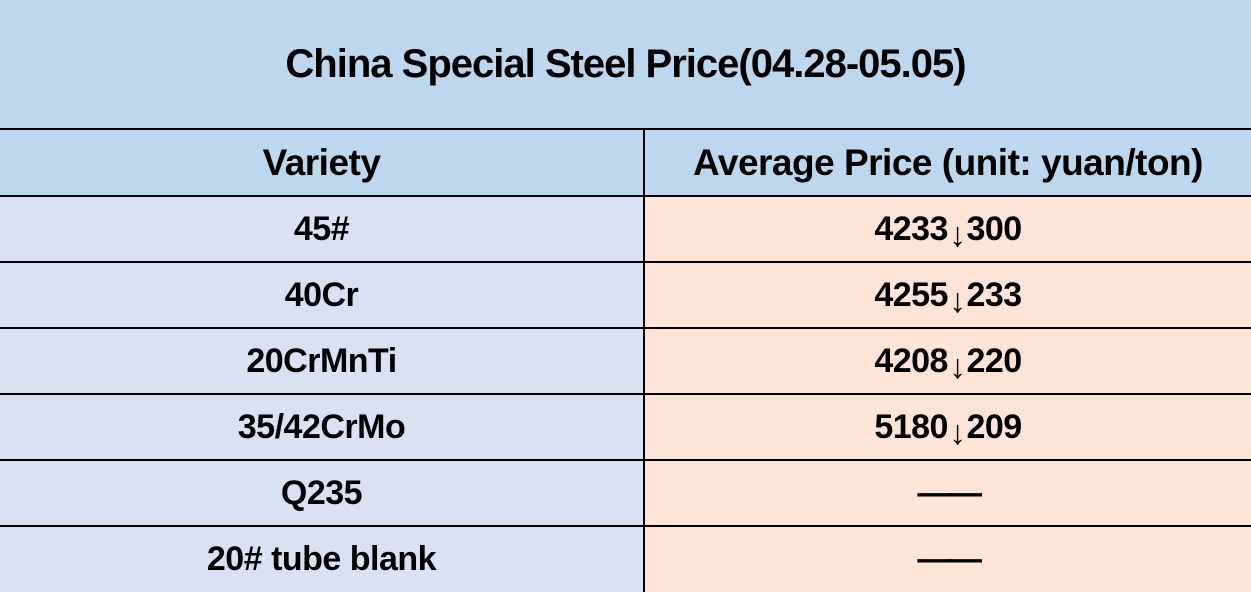 Image resolution: width=1251 pixels, height=592 pixels. I want to click on price-cell: 4233 ↓ 300, so click(947, 229).